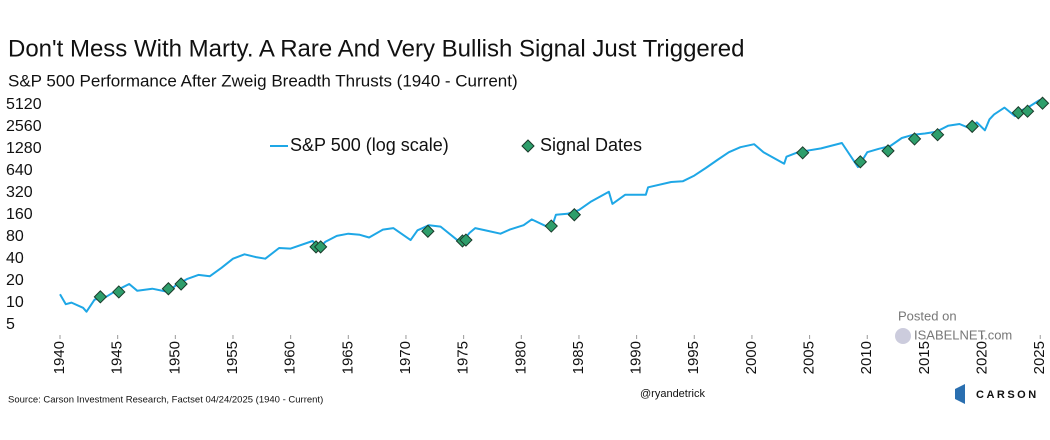  Describe the element at coordinates (59, 357) in the screenshot. I see `x-tick-label: 1940` at that location.